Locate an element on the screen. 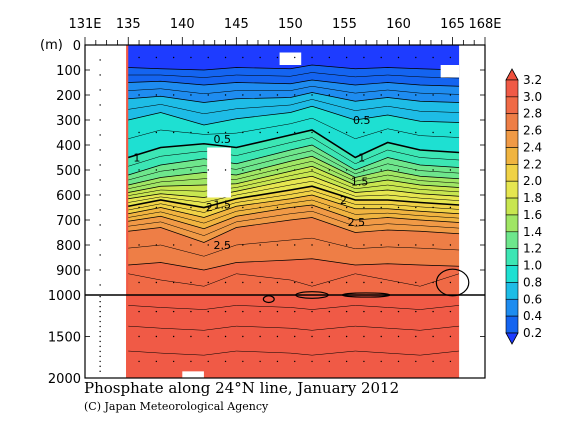 This screenshot has height=423, width=570. colorbar-label: 2.6 is located at coordinates (532, 131).